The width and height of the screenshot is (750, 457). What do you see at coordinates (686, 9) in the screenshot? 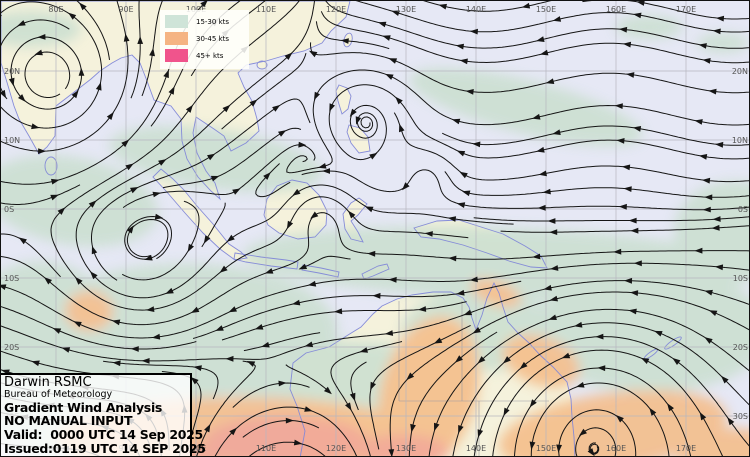
I see `longitude-label-top: 170E` at bounding box center [686, 9].